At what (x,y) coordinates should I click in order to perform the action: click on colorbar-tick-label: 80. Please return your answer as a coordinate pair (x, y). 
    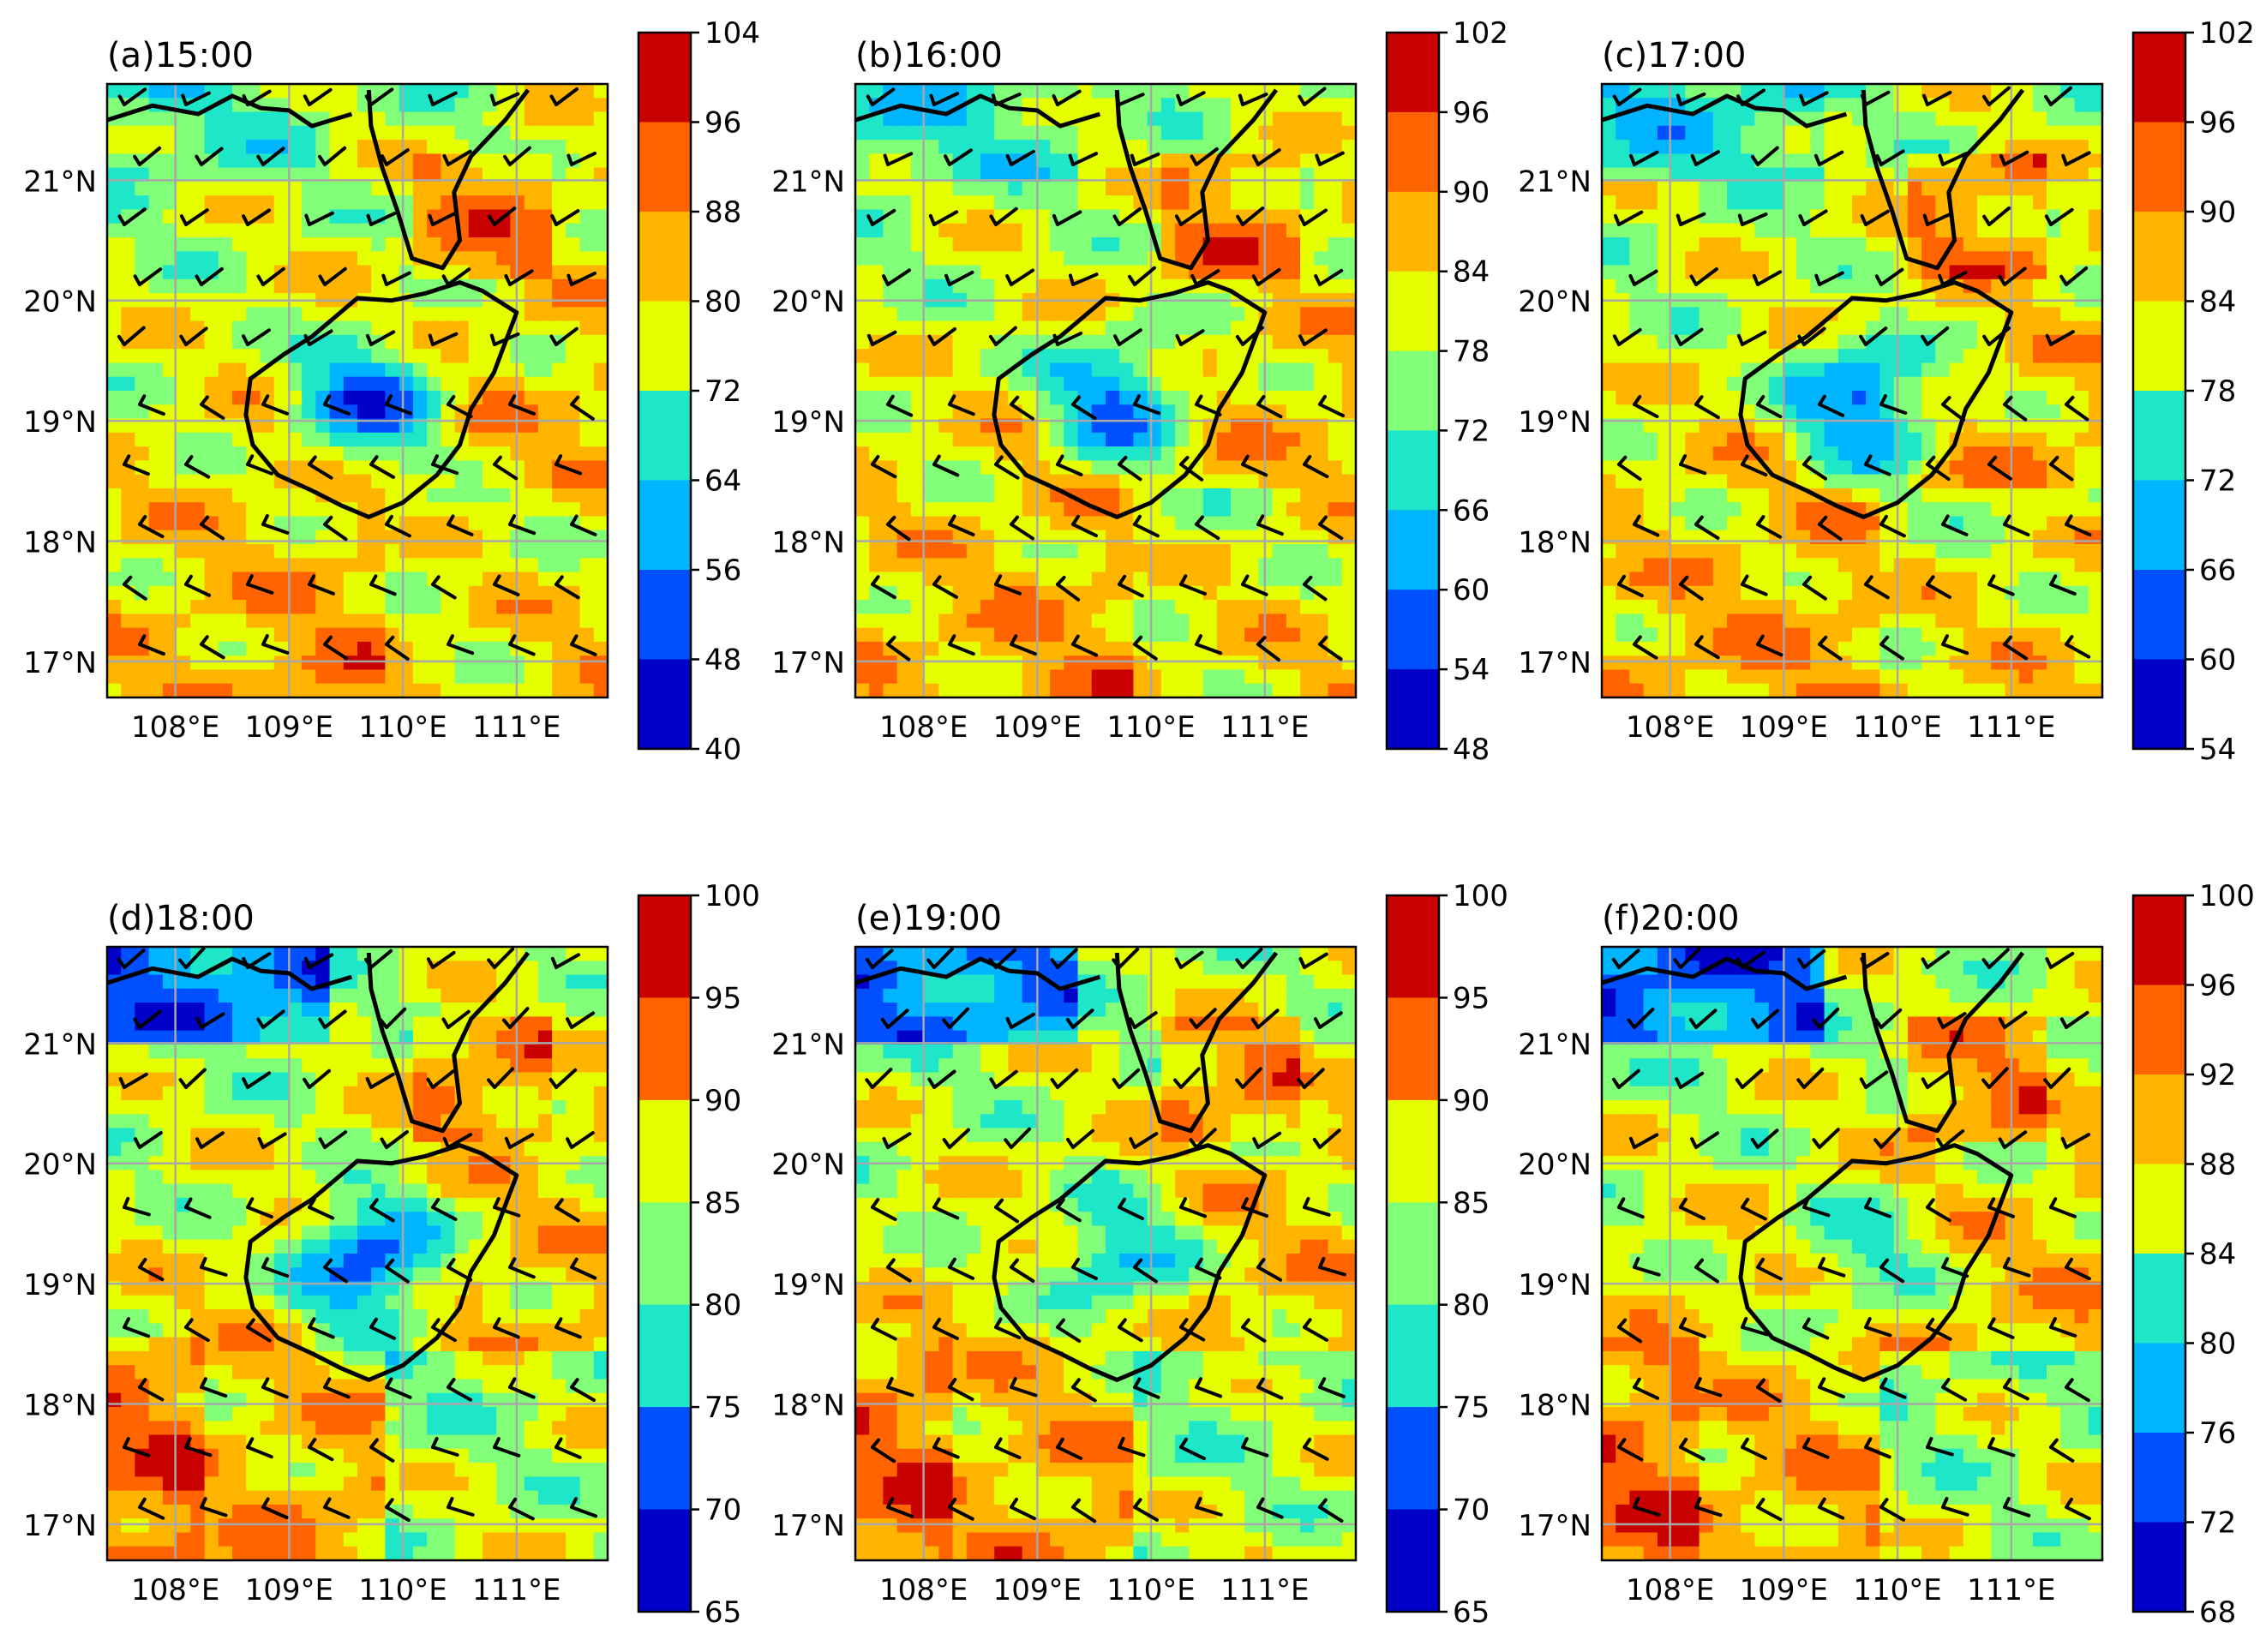
    Looking at the image, I should click on (722, 302).